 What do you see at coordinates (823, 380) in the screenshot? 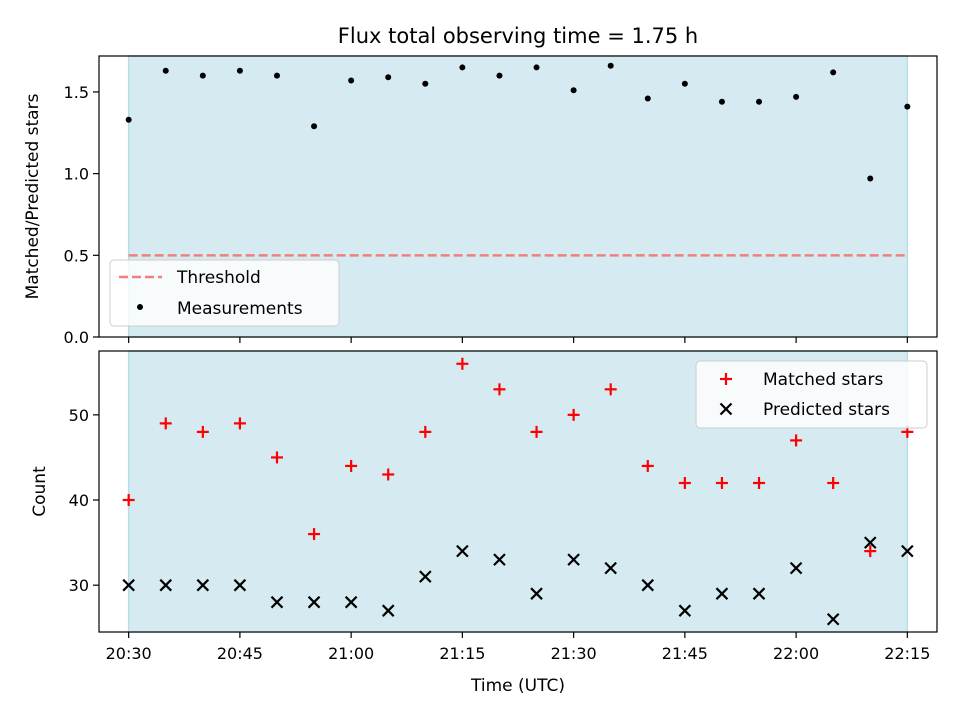
I see `legend-matched-label: Matched stars` at bounding box center [823, 380].